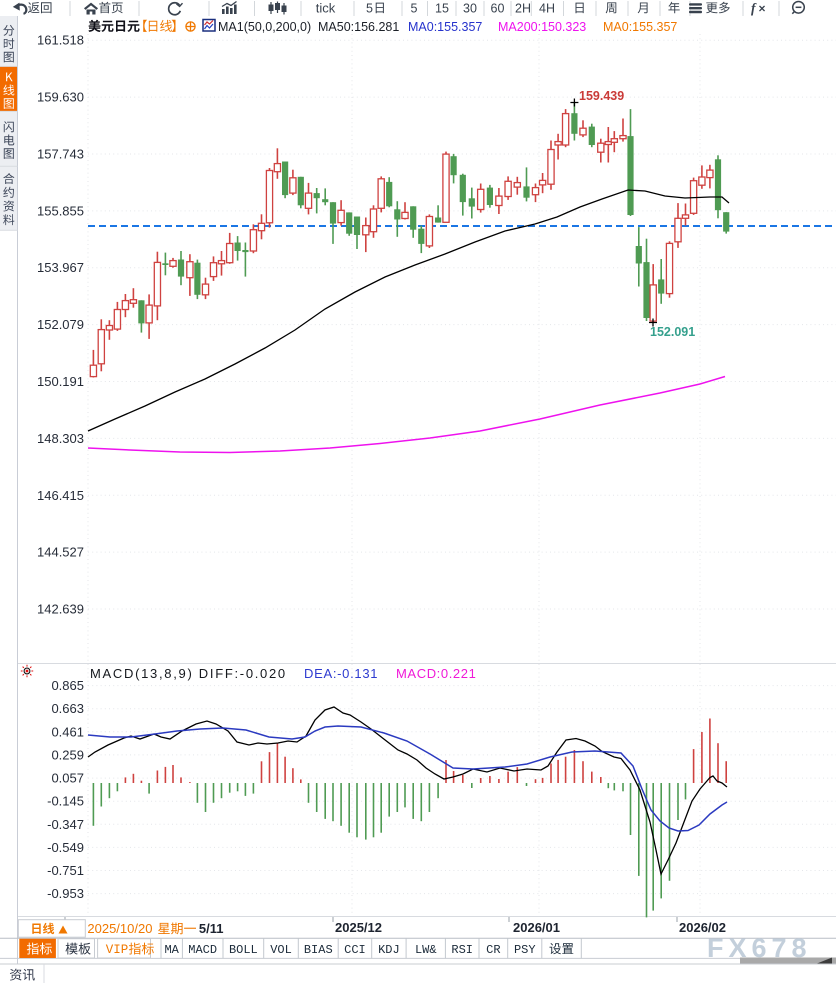  I want to click on svg-text: BIAS, so click(318, 950).